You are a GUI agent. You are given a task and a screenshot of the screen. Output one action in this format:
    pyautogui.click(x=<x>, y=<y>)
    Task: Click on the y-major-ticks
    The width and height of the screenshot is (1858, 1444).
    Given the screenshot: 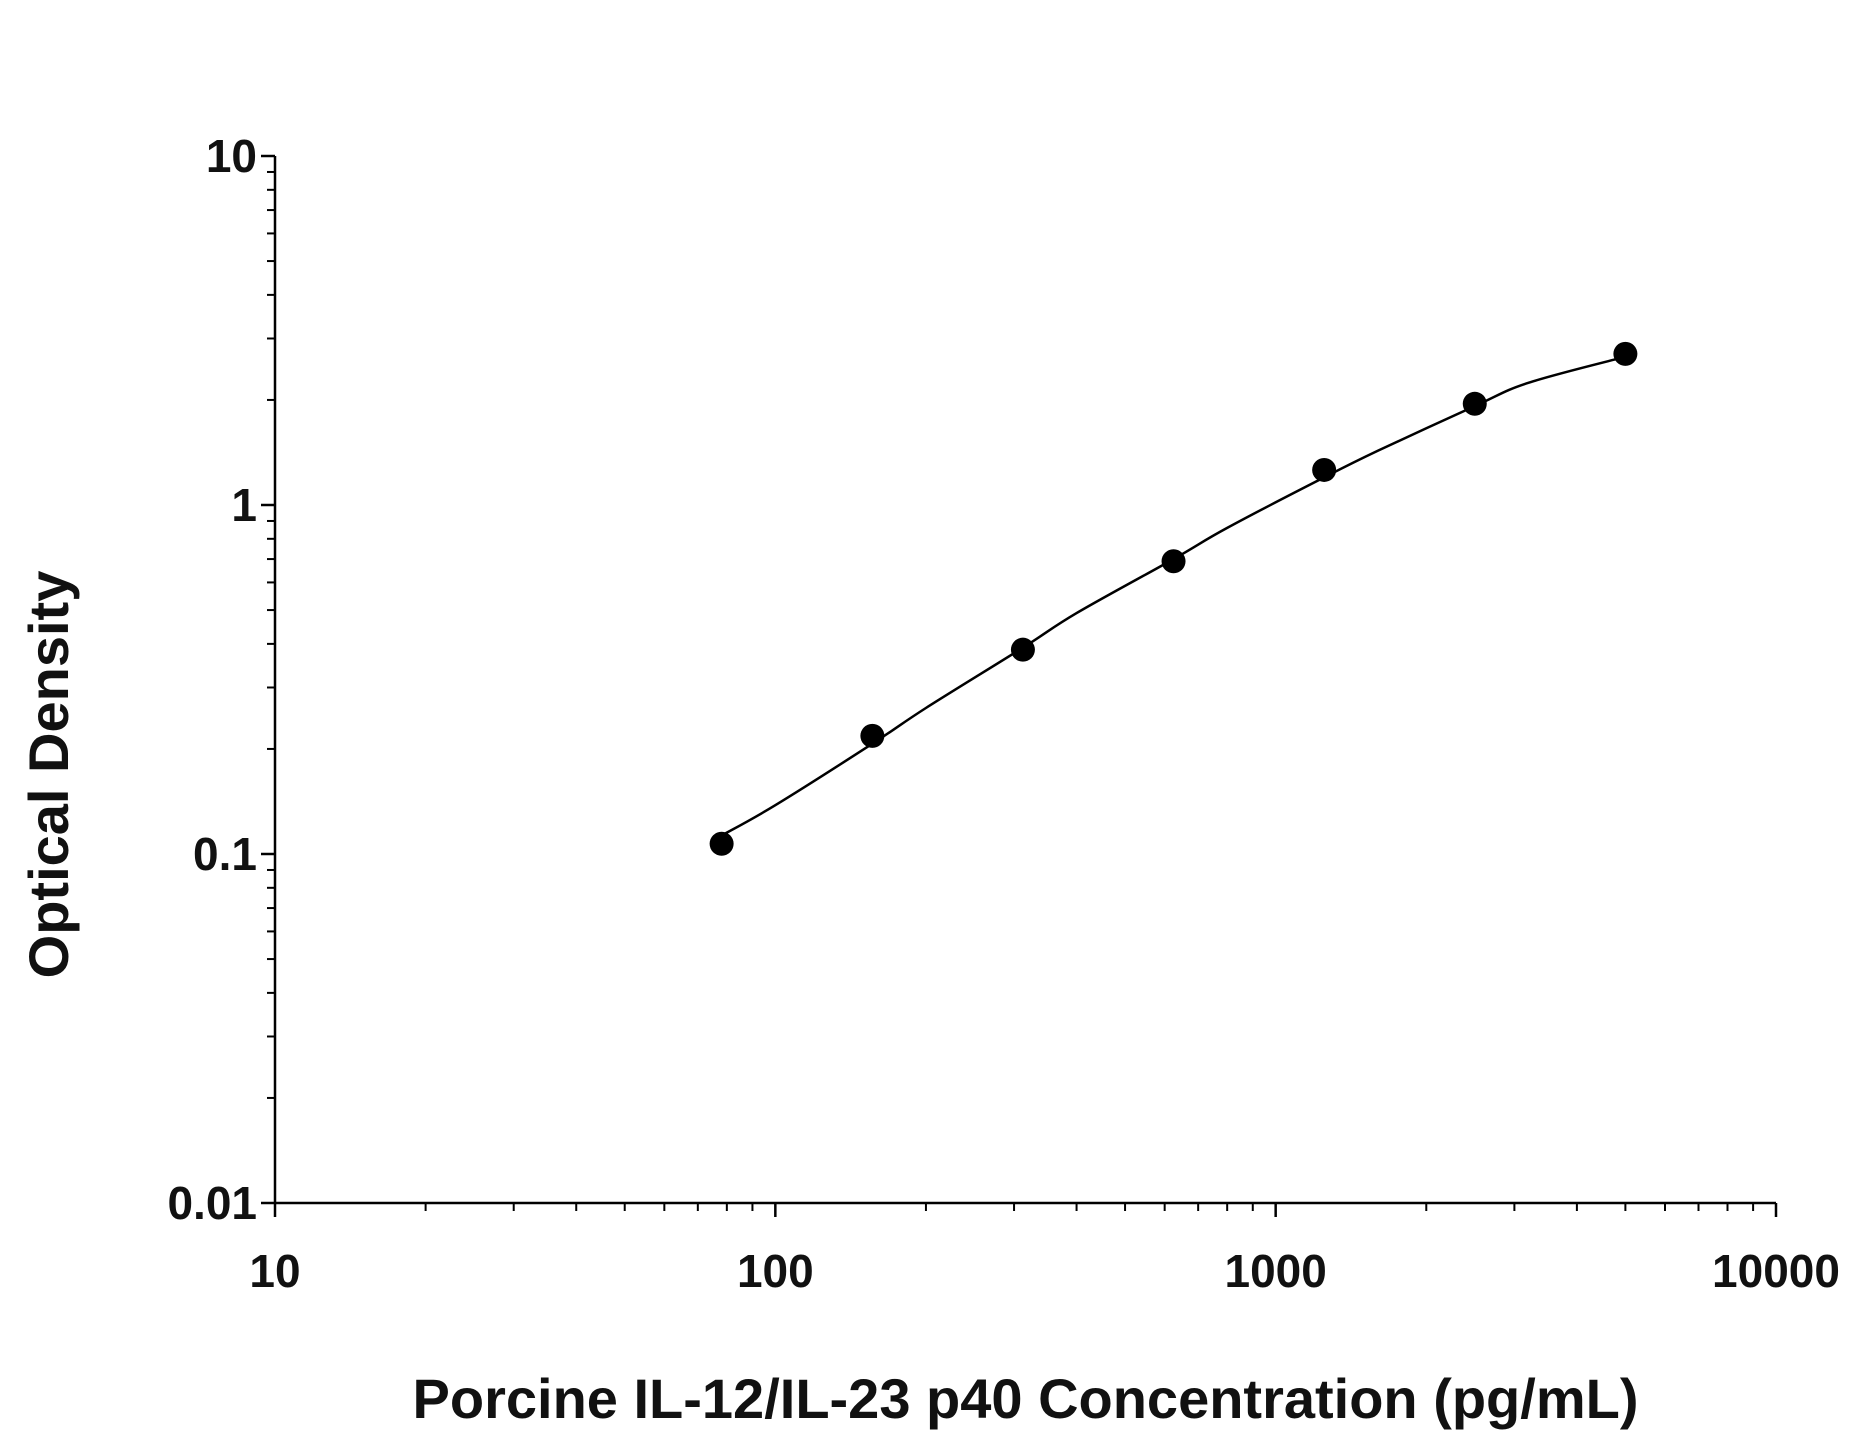 What is the action you would take?
    pyautogui.click(x=268, y=679)
    